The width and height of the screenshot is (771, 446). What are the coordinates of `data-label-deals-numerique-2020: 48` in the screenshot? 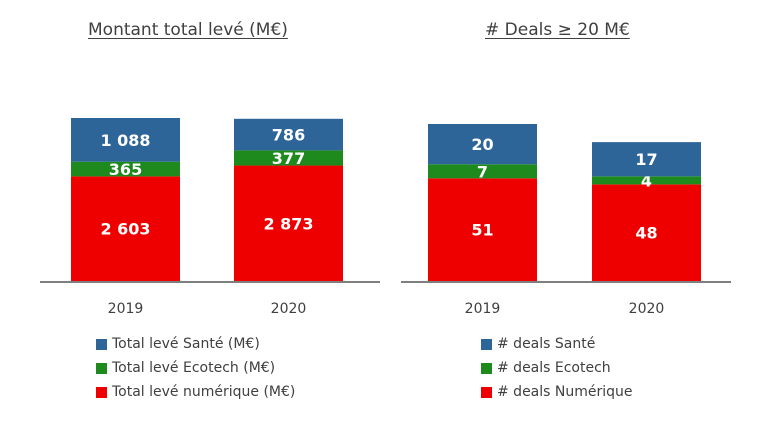 It's located at (646, 233).